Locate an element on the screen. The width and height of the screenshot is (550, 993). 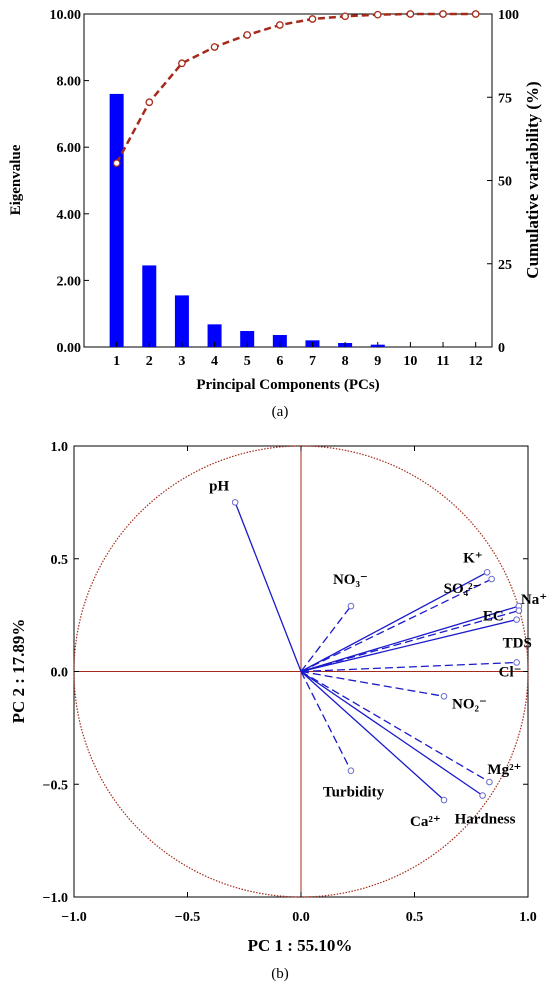
x-tick-label: 0.0 is located at coordinates (301, 917).